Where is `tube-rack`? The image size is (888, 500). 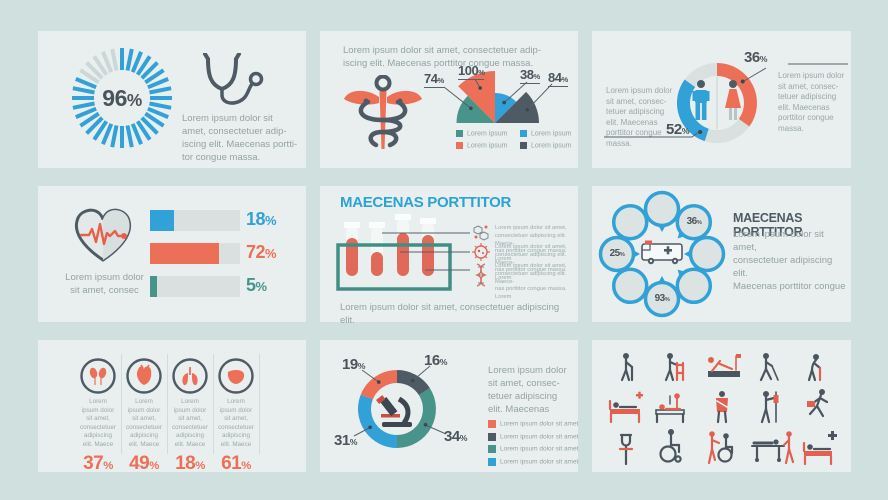 tube-rack is located at coordinates (394, 267).